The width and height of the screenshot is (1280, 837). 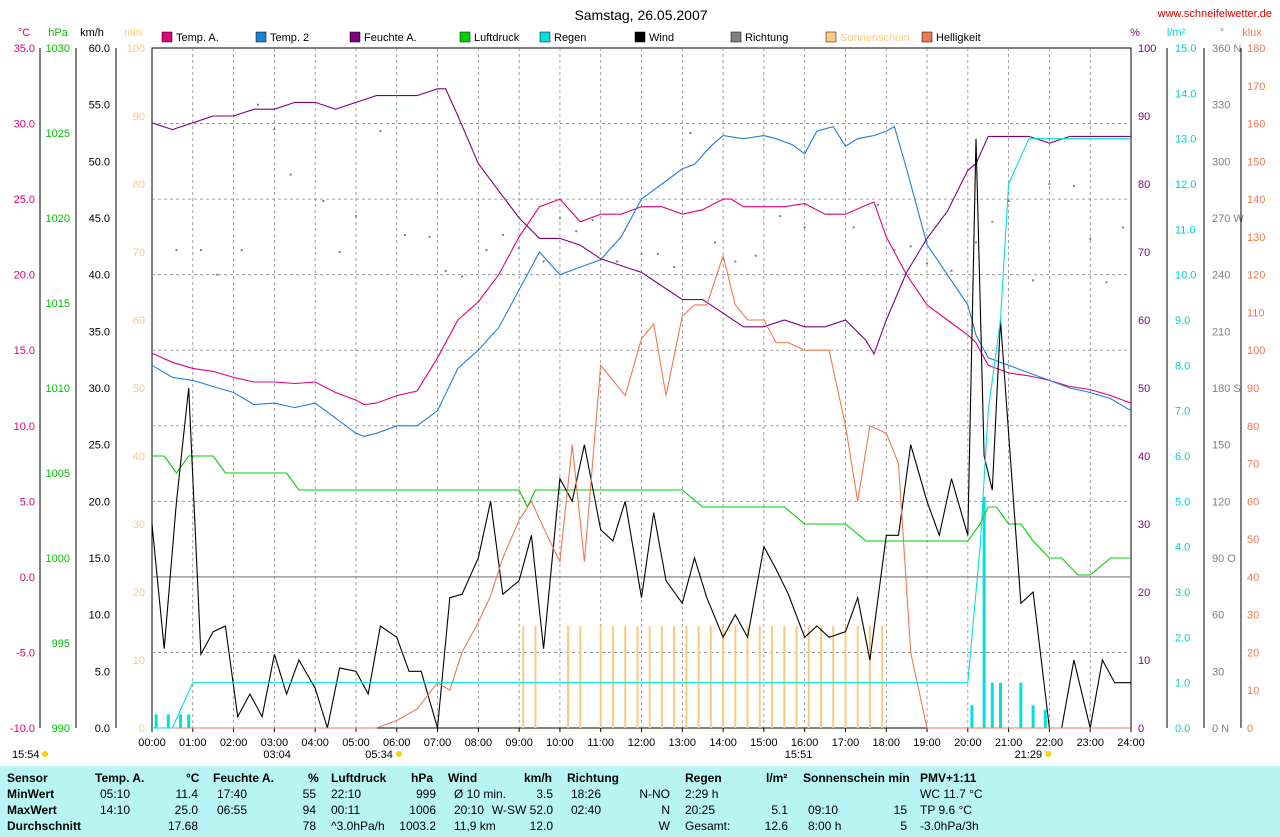 What do you see at coordinates (1256, 200) in the screenshot?
I see `y-tick-label: 140` at bounding box center [1256, 200].